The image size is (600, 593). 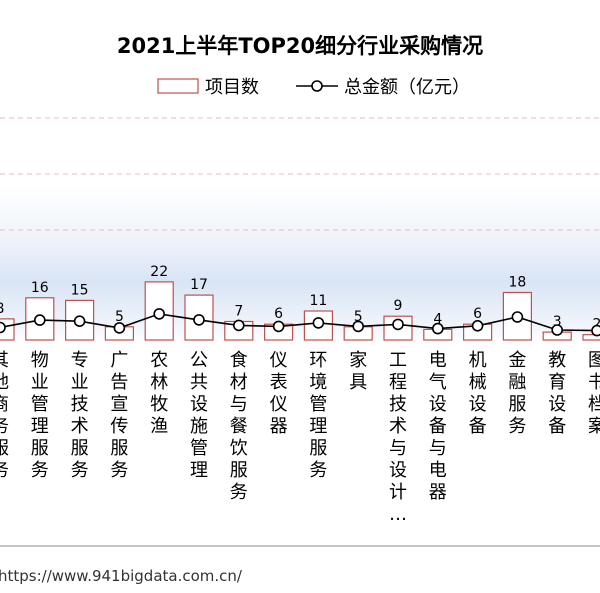 I want to click on category-label-11: 电气设备与电器, so click(x=438, y=426).